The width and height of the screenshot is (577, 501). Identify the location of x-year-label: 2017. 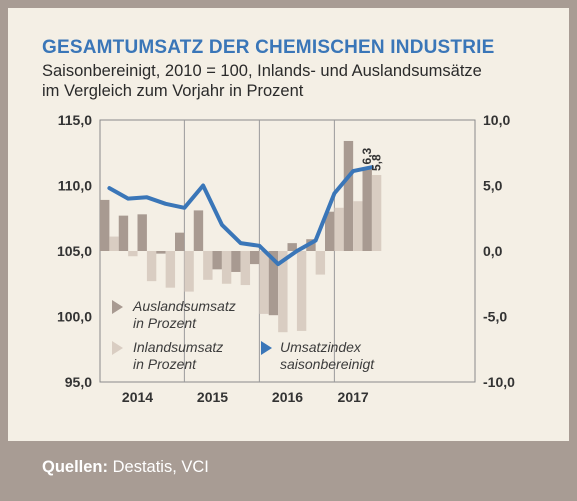
(353, 397).